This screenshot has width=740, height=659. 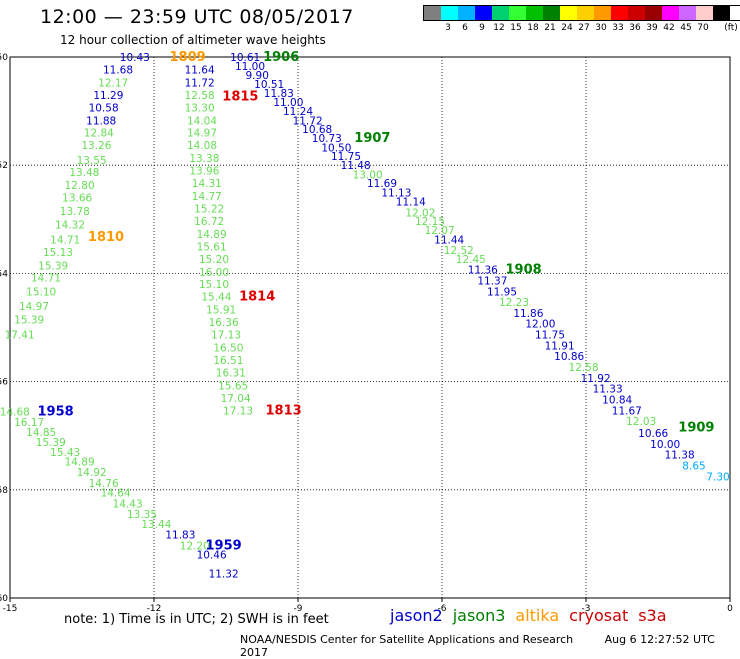 What do you see at coordinates (696, 428) in the screenshot?
I see `pass-time-label: 1909` at bounding box center [696, 428].